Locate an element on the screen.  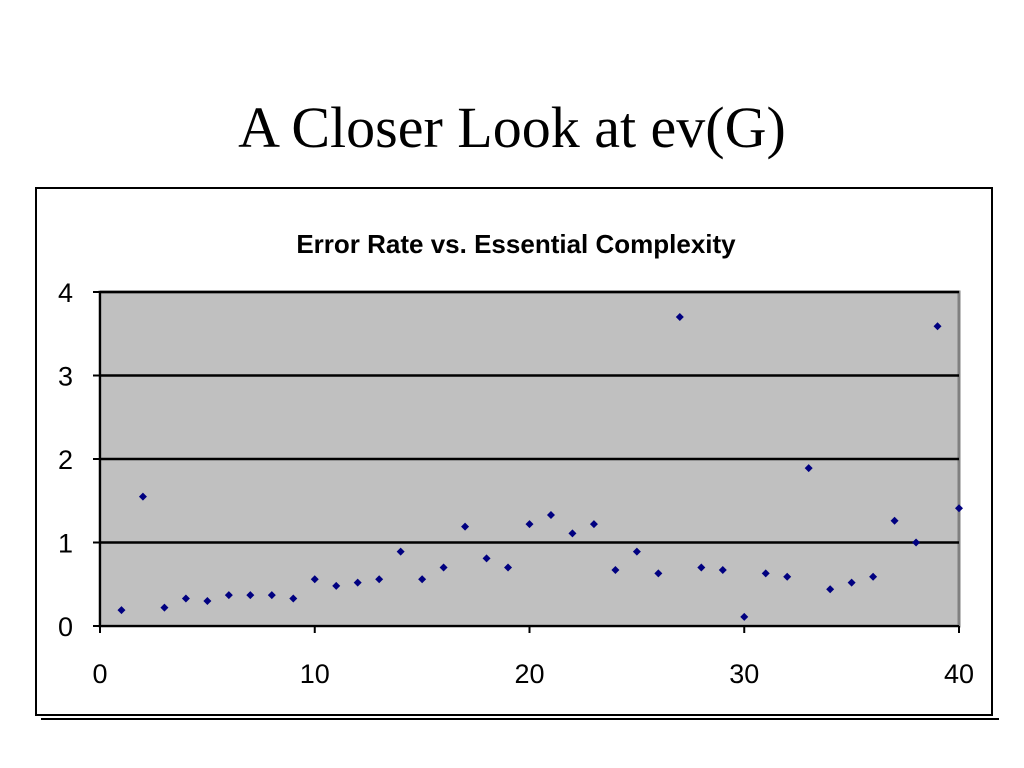
y-axis-ticks: 0 1 2 3 4 is located at coordinates (79, 460).